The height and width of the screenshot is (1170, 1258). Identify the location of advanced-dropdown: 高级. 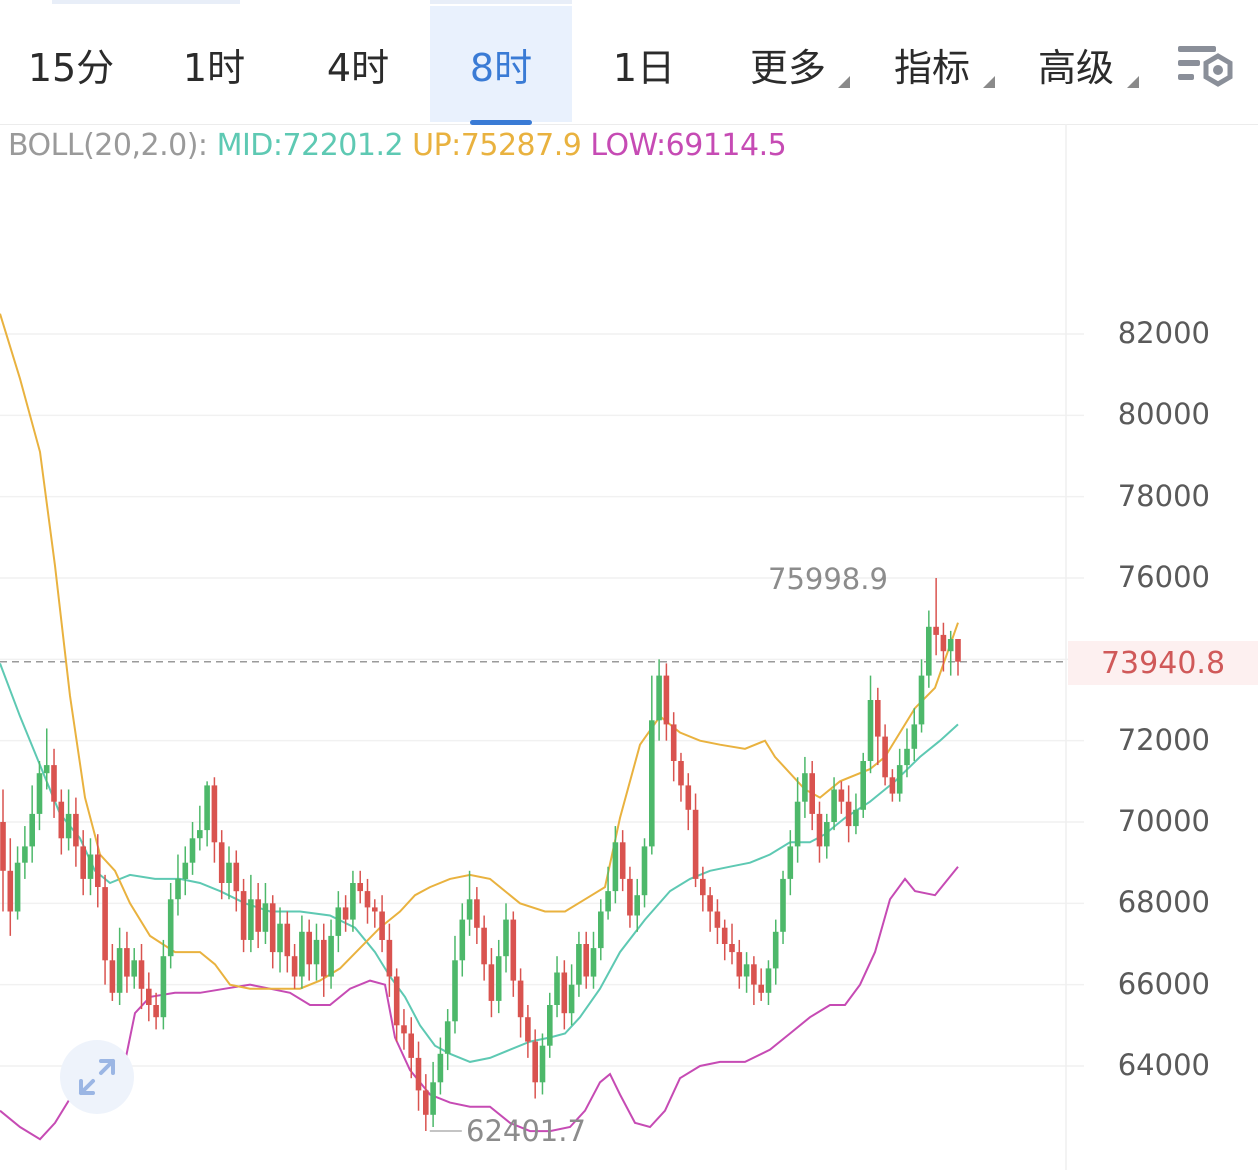
(1076, 64).